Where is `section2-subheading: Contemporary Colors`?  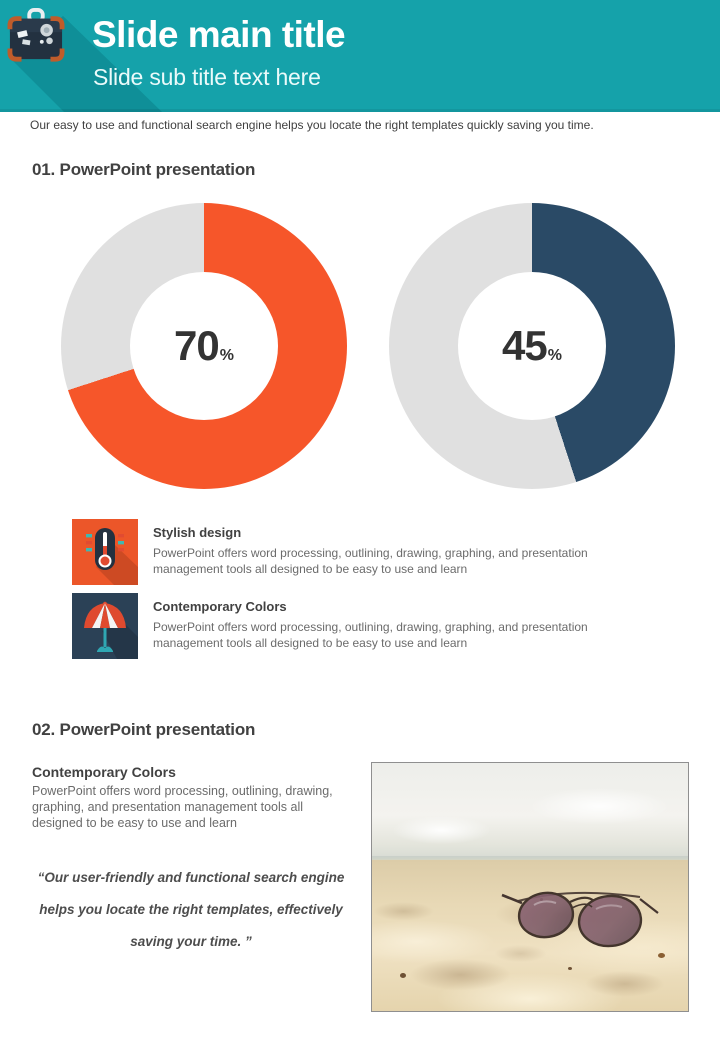 section2-subheading: Contemporary Colors is located at coordinates (104, 772).